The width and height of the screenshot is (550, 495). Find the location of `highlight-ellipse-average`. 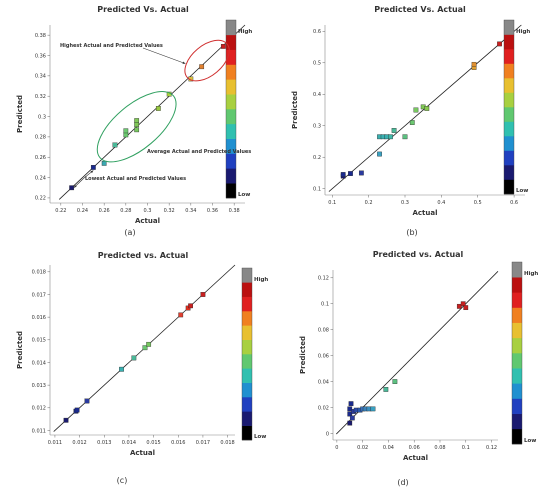

highlight-ellipse-average is located at coordinates (136, 127).